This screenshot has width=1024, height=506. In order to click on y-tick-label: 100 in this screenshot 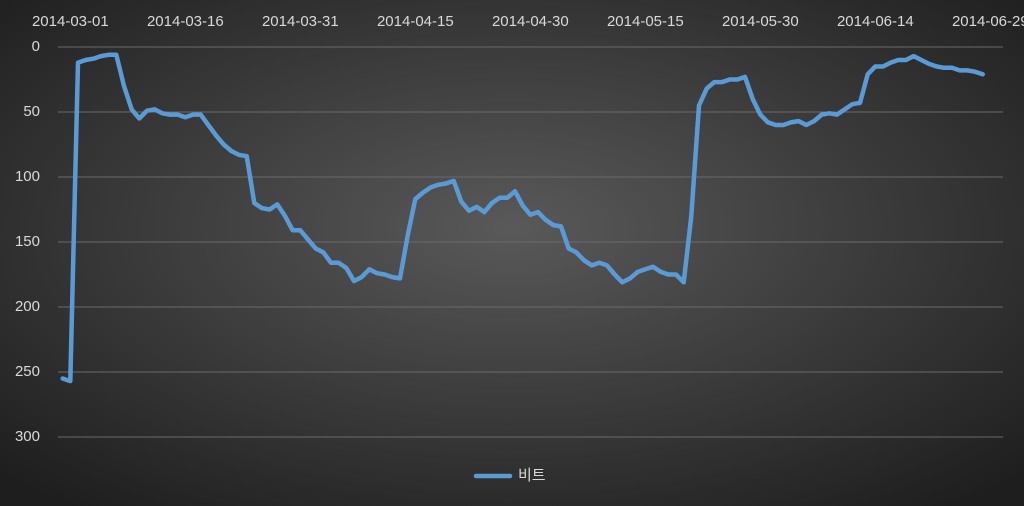, I will do `click(27, 176)`.